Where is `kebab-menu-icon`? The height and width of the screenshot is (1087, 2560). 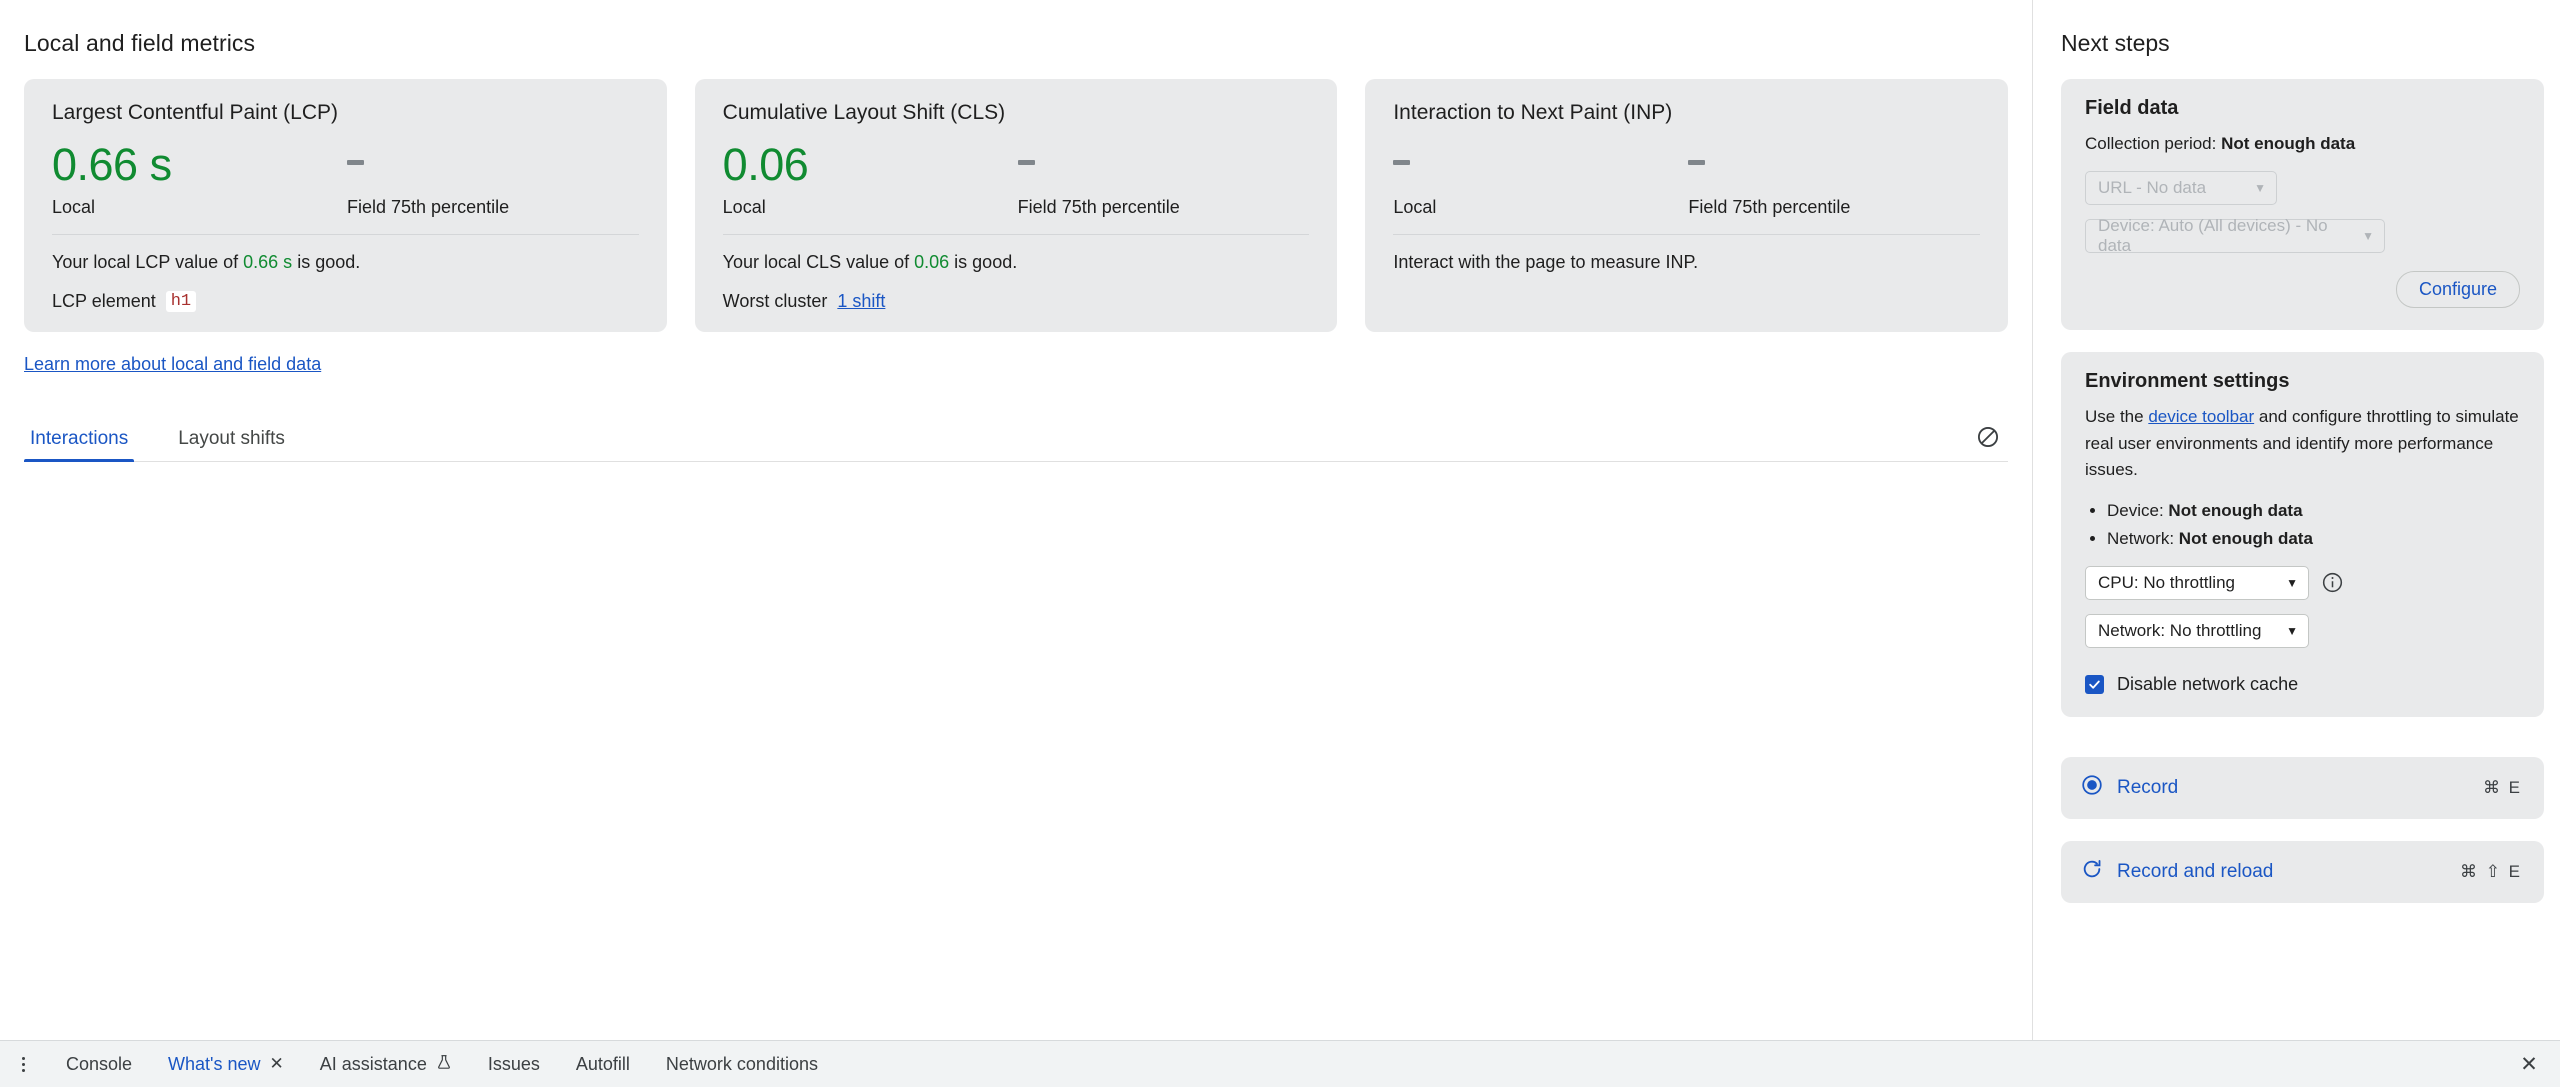 kebab-menu-icon is located at coordinates (23, 1064).